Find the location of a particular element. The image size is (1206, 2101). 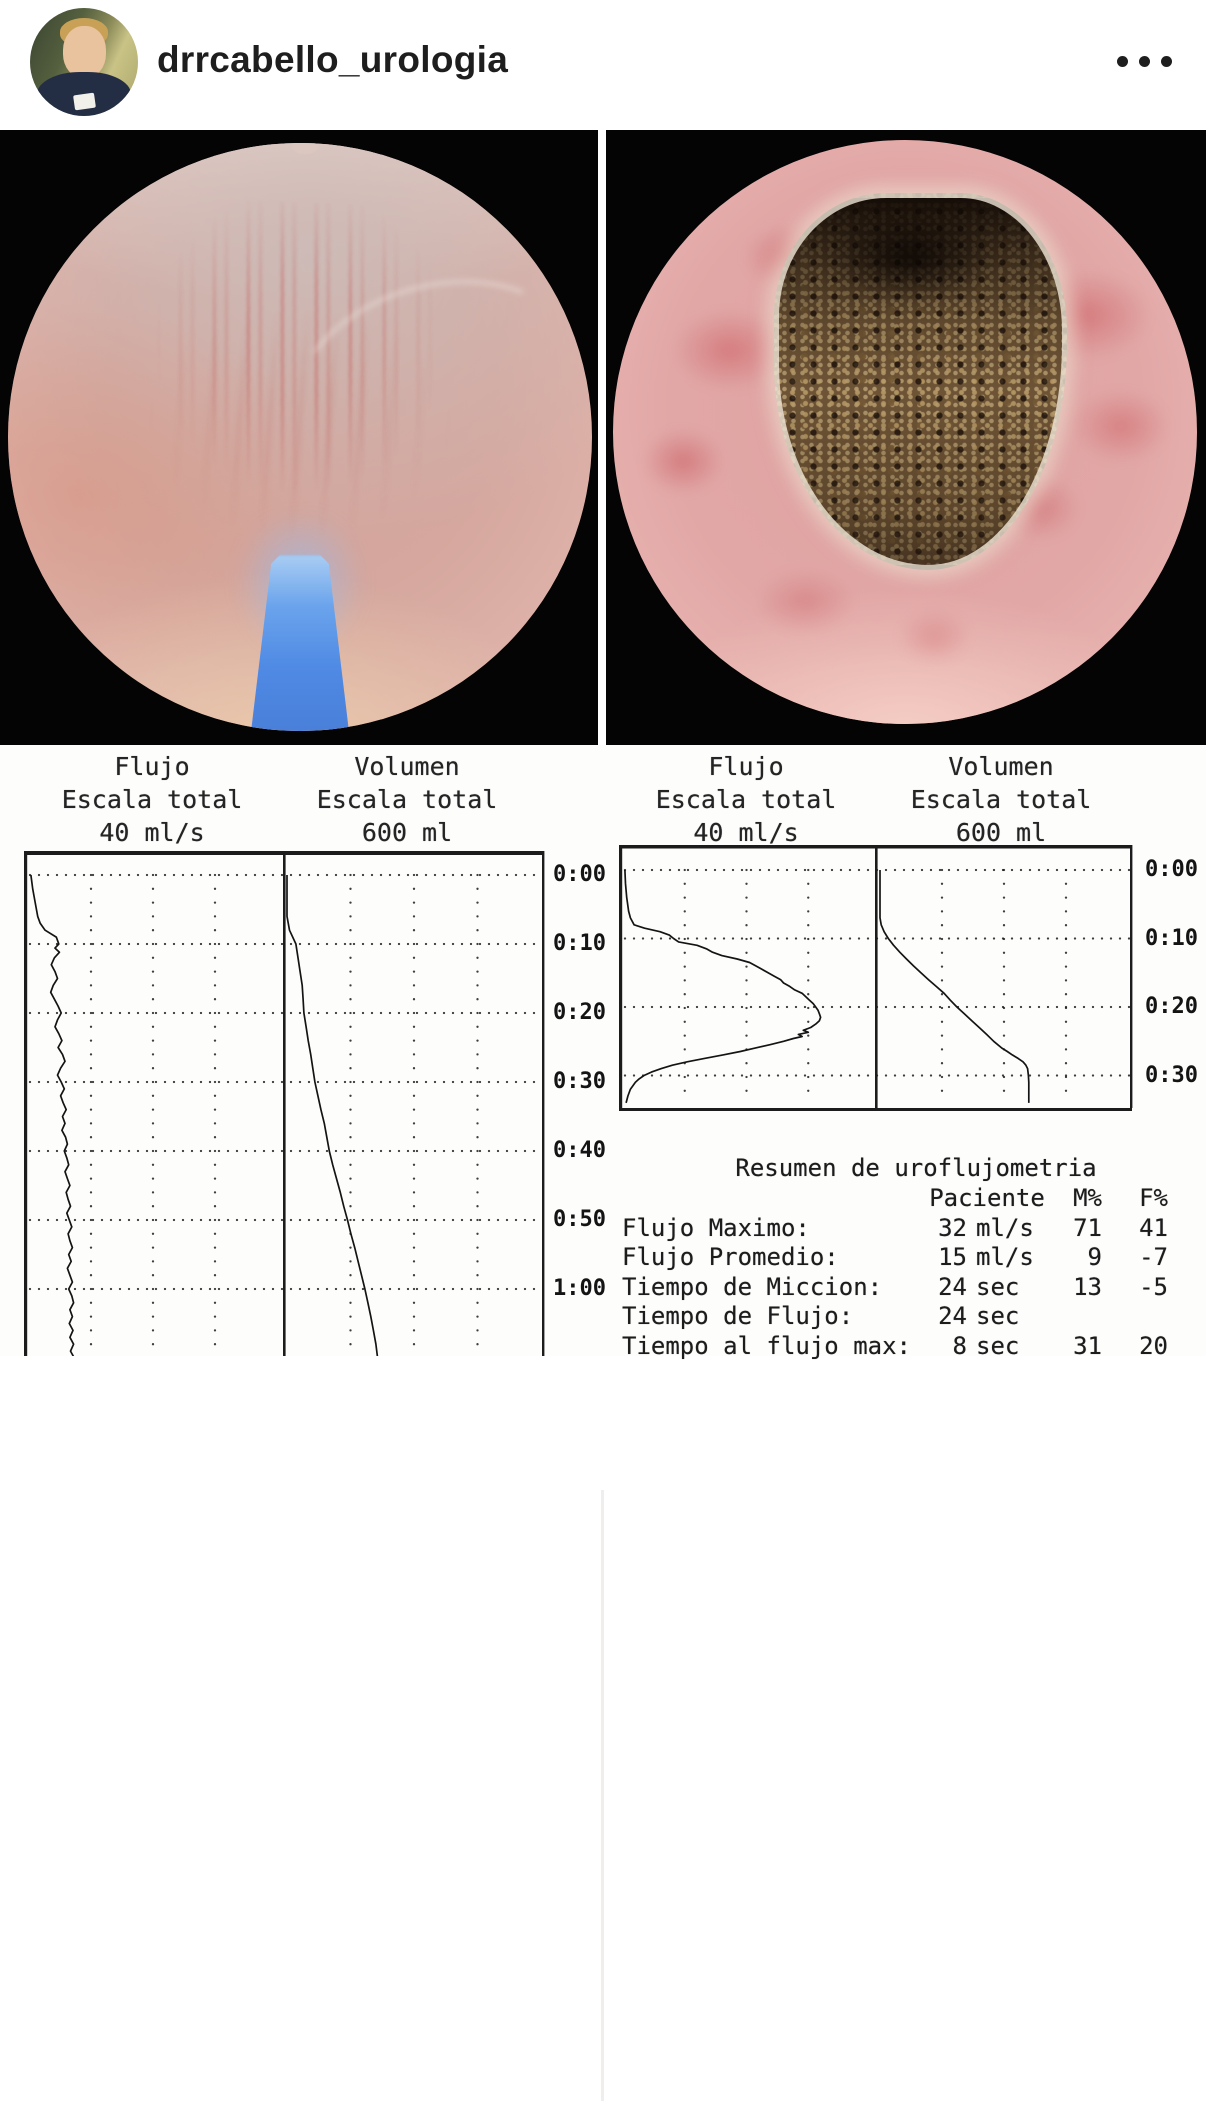

table-header-cell: F% is located at coordinates (1153, 1198).